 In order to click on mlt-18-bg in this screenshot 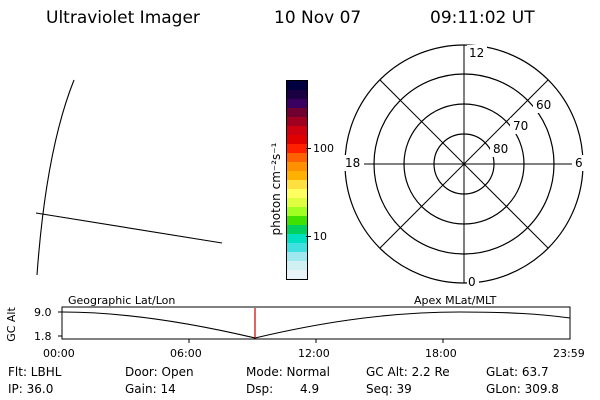, I will do `click(353, 163)`.